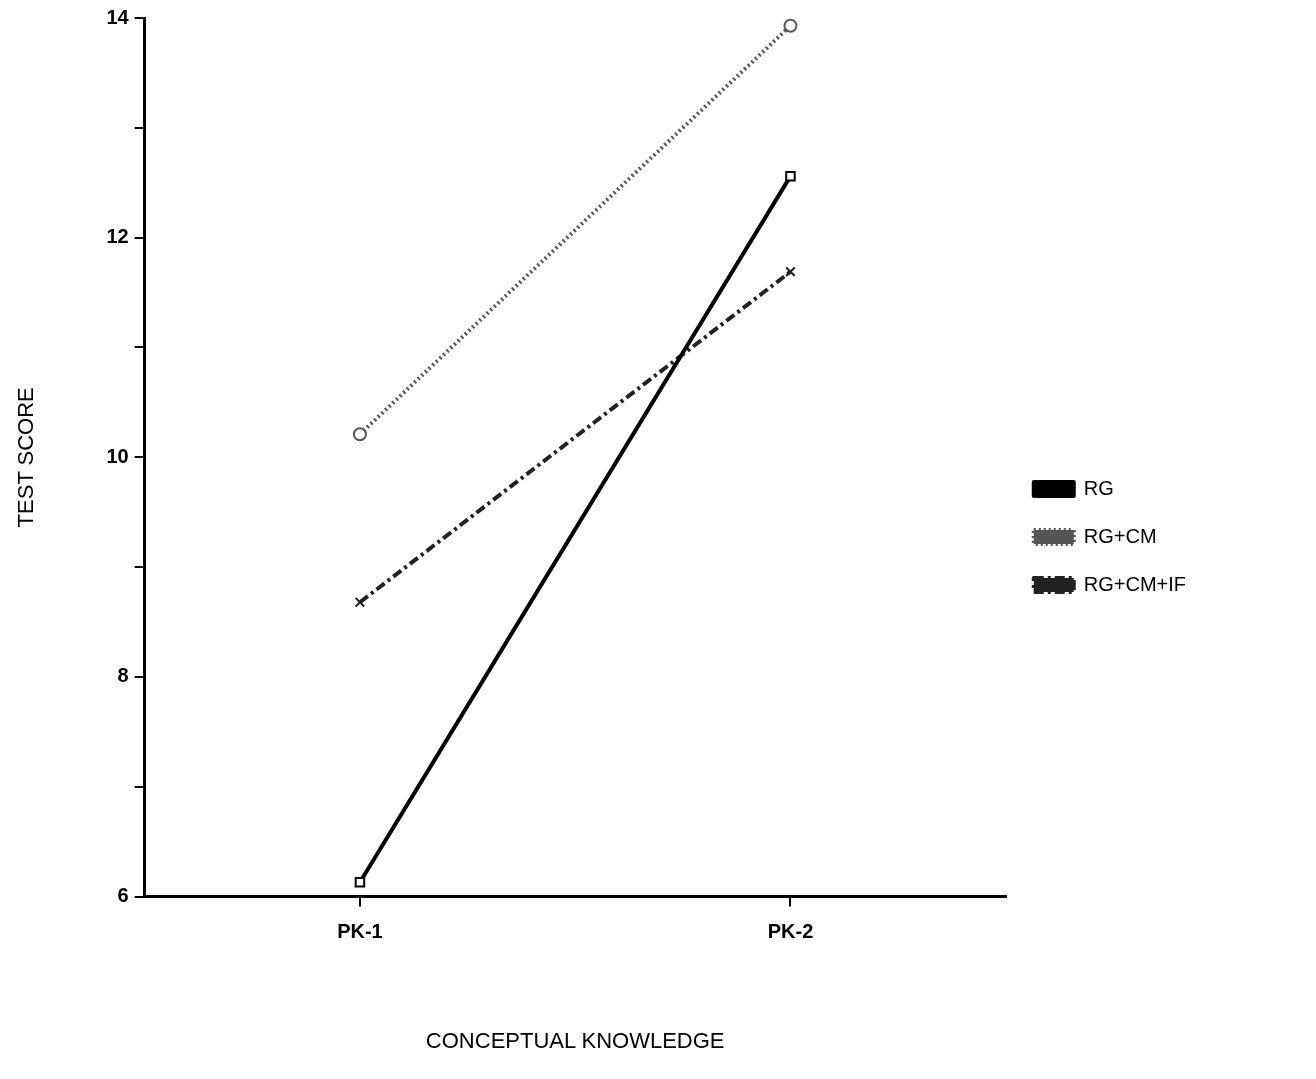 The height and width of the screenshot is (1079, 1316). What do you see at coordinates (123, 675) in the screenshot?
I see `y-tick-label: 8` at bounding box center [123, 675].